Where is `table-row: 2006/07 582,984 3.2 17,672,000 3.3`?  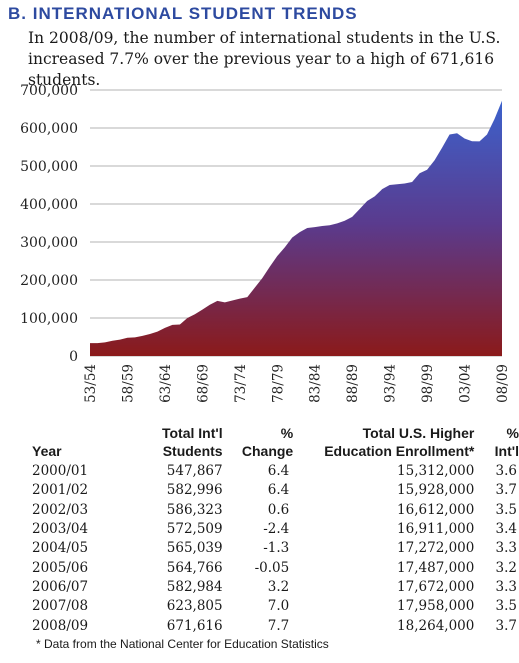 table-row: 2006/07 582,984 3.2 17,672,000 3.3 is located at coordinates (259, 587).